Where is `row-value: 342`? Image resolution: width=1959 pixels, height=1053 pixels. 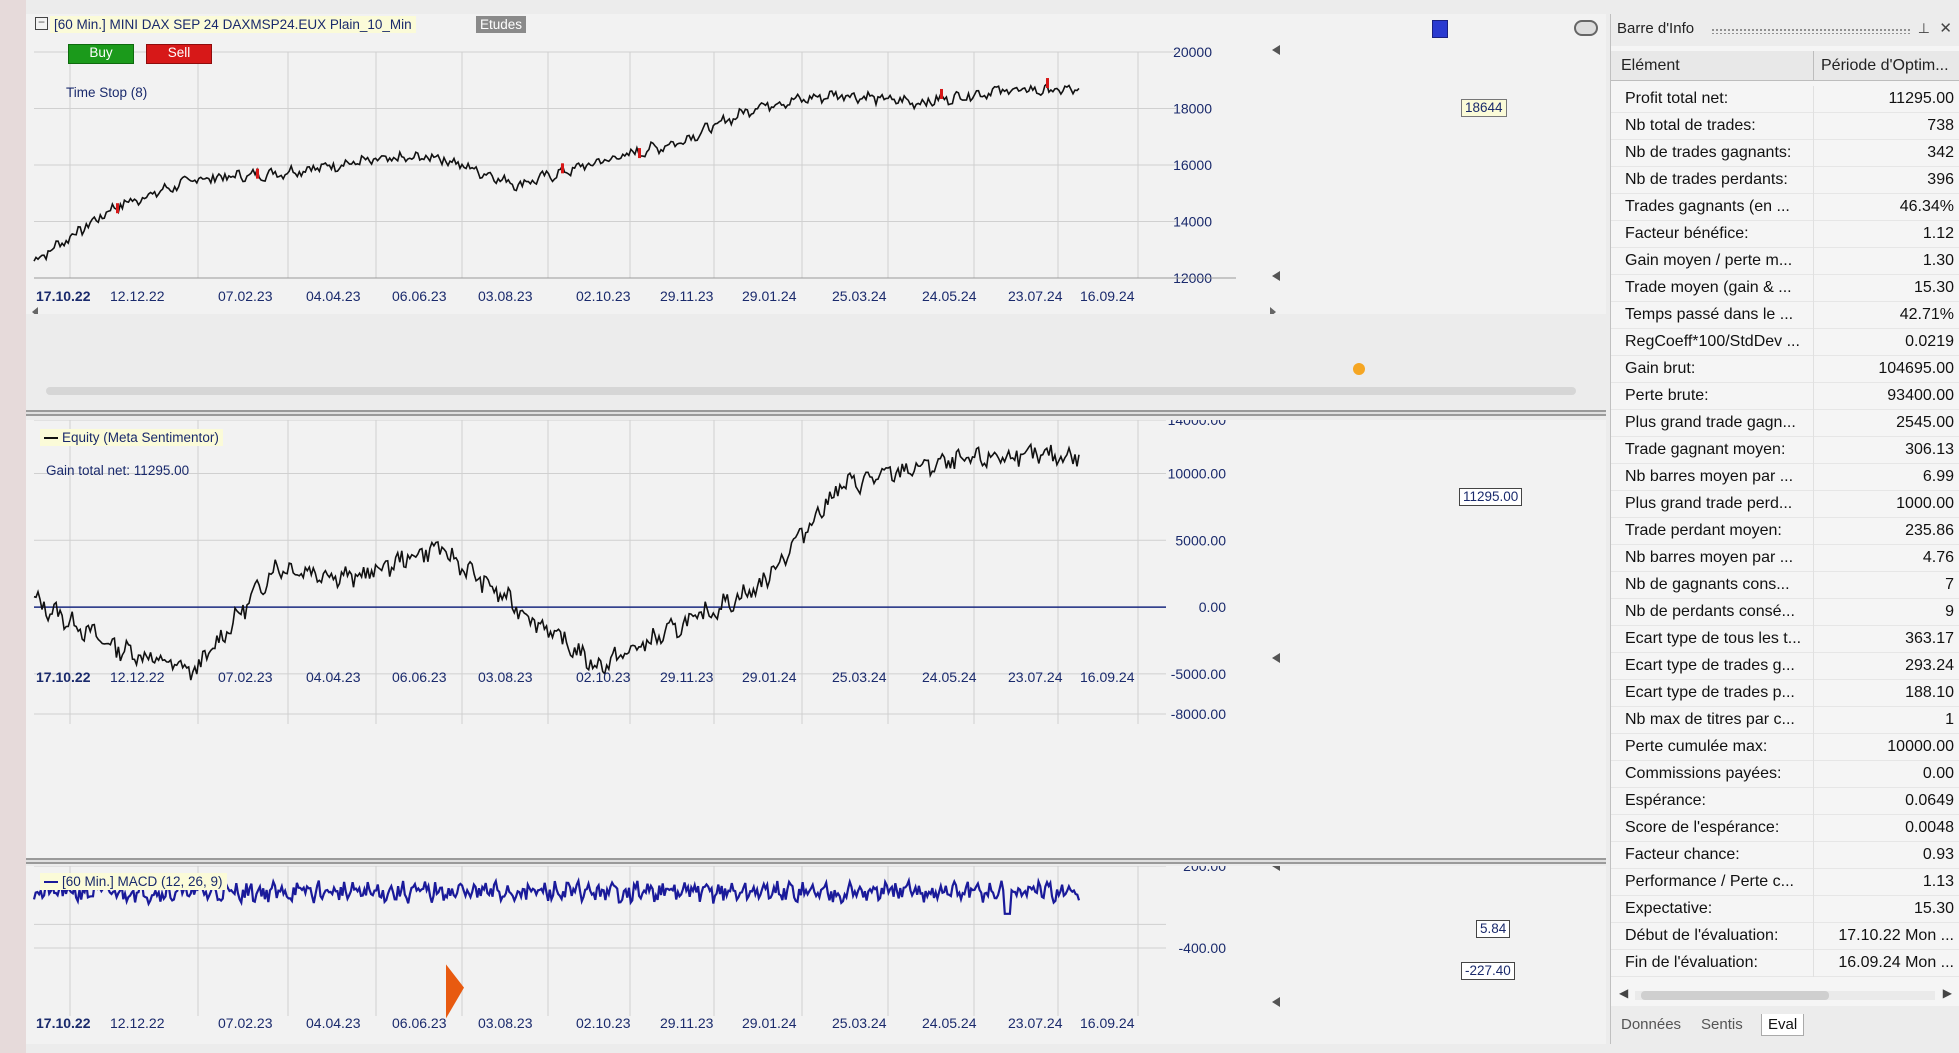
row-value: 342 is located at coordinates (1940, 152).